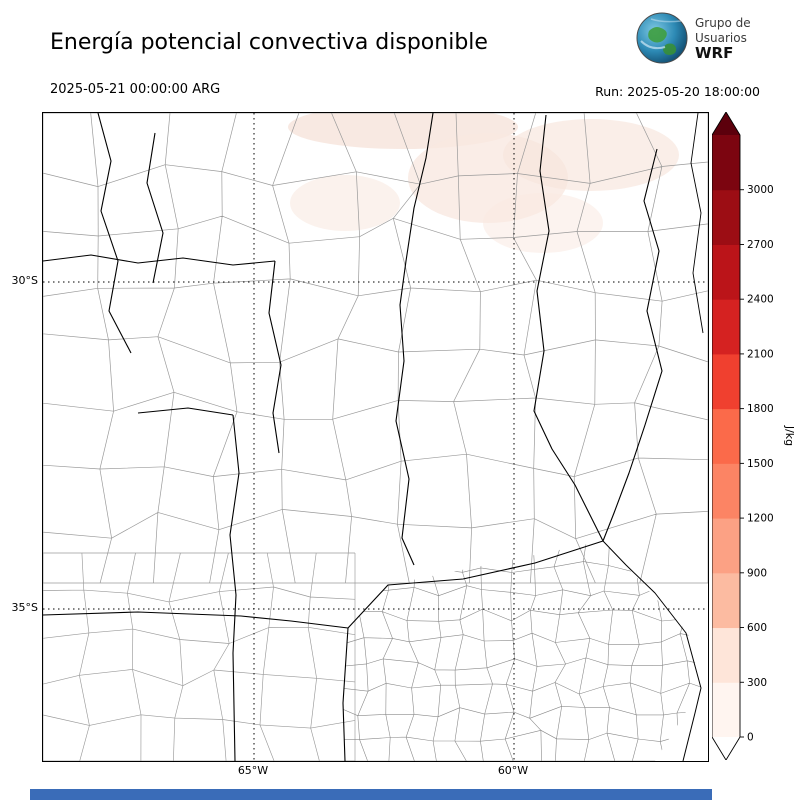 Image resolution: width=800 pixels, height=800 pixels. Describe the element at coordinates (760, 464) in the screenshot. I see `colorbar-tick-label: 1500` at that location.